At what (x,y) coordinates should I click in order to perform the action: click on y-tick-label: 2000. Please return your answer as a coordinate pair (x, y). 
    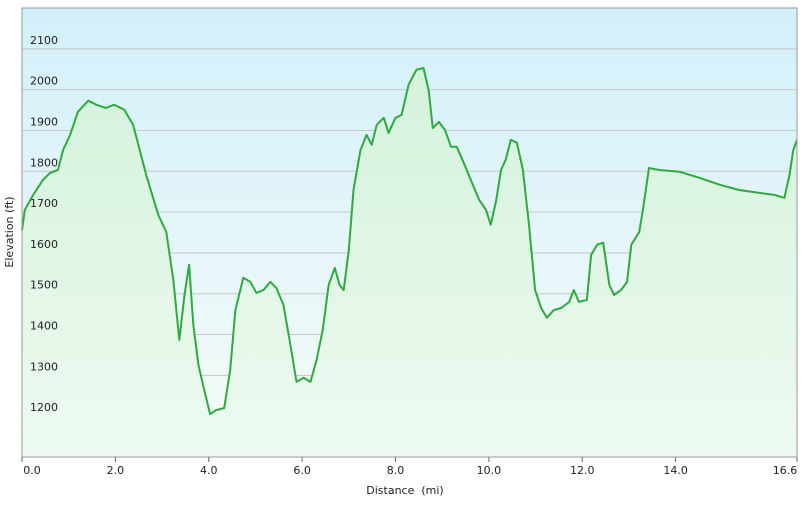
    Looking at the image, I should click on (44, 81).